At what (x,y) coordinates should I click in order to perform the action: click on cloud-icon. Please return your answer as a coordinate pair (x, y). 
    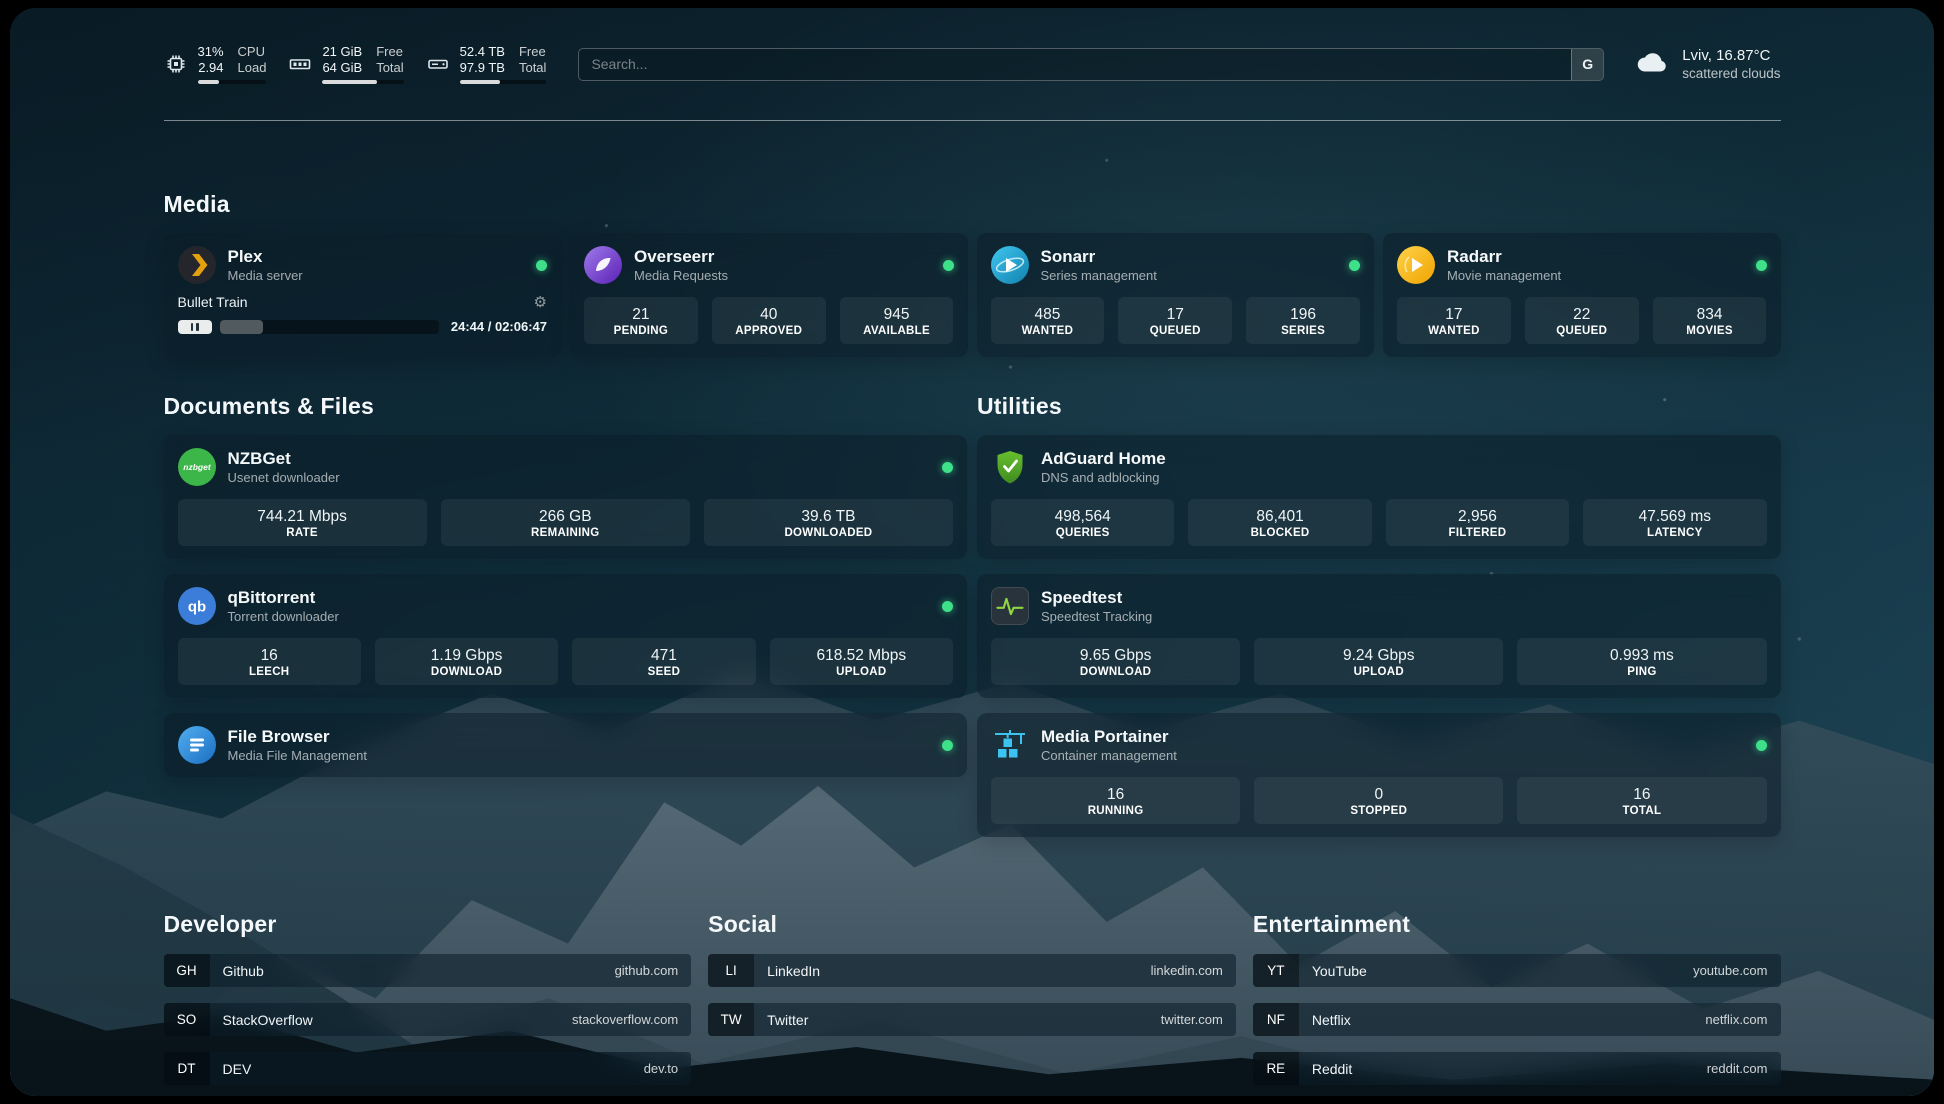
    Looking at the image, I should click on (1653, 64).